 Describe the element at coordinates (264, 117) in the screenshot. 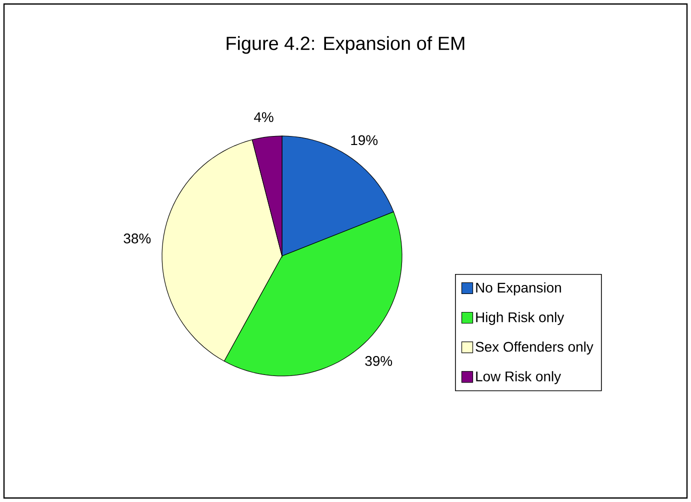

I see `data-label: 4%` at that location.